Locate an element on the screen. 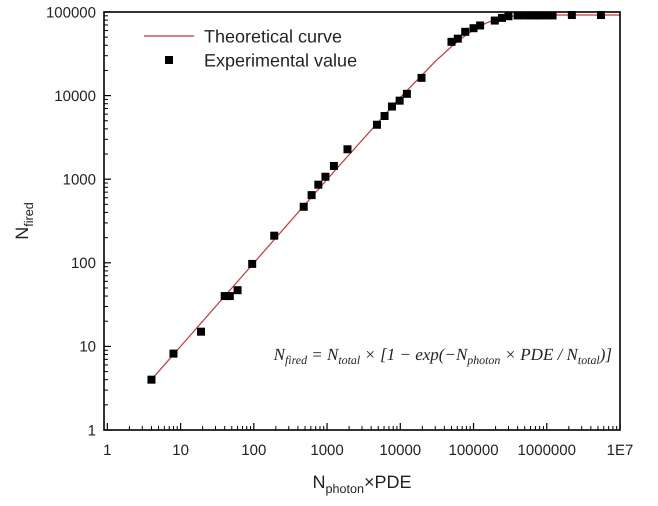 The width and height of the screenshot is (658, 506). legend-label: Theoretical curve is located at coordinates (273, 36).